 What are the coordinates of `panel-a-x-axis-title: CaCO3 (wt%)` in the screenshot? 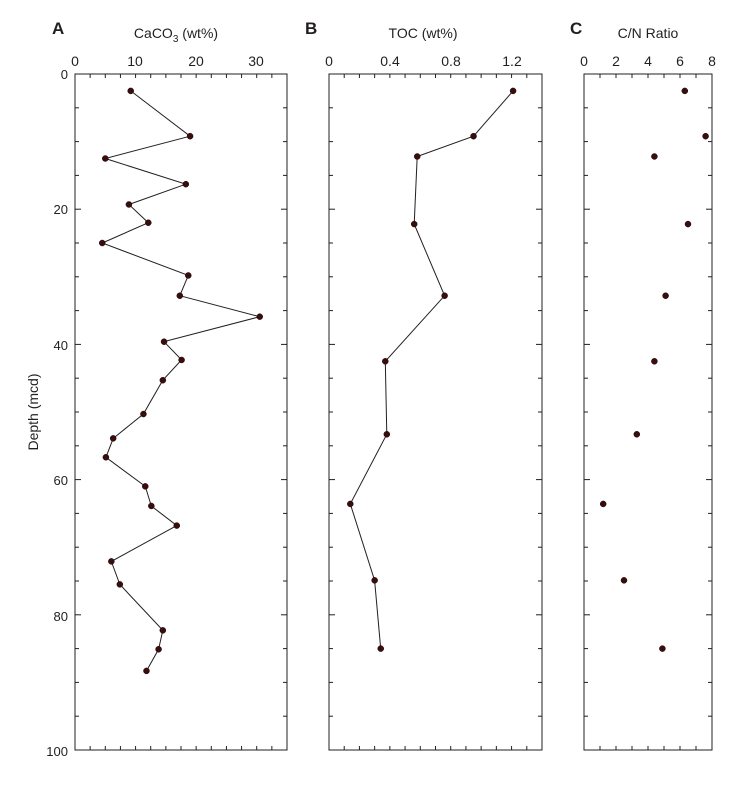 It's located at (176, 35).